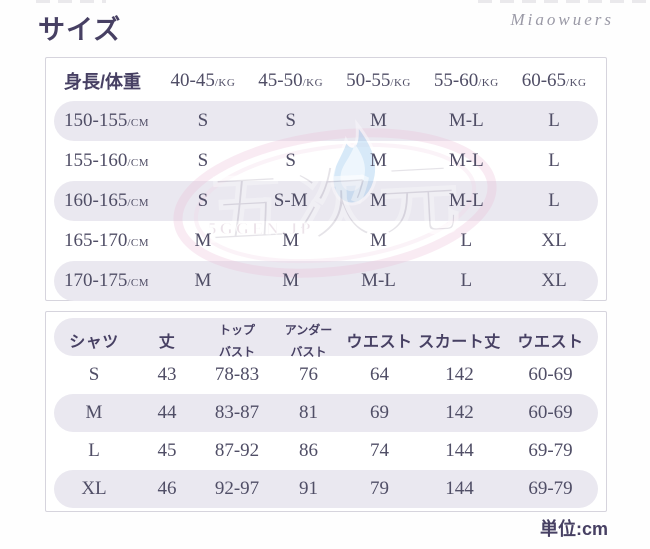 This screenshot has height=549, width=650. I want to click on measurement-value-cell: 76, so click(308, 374).